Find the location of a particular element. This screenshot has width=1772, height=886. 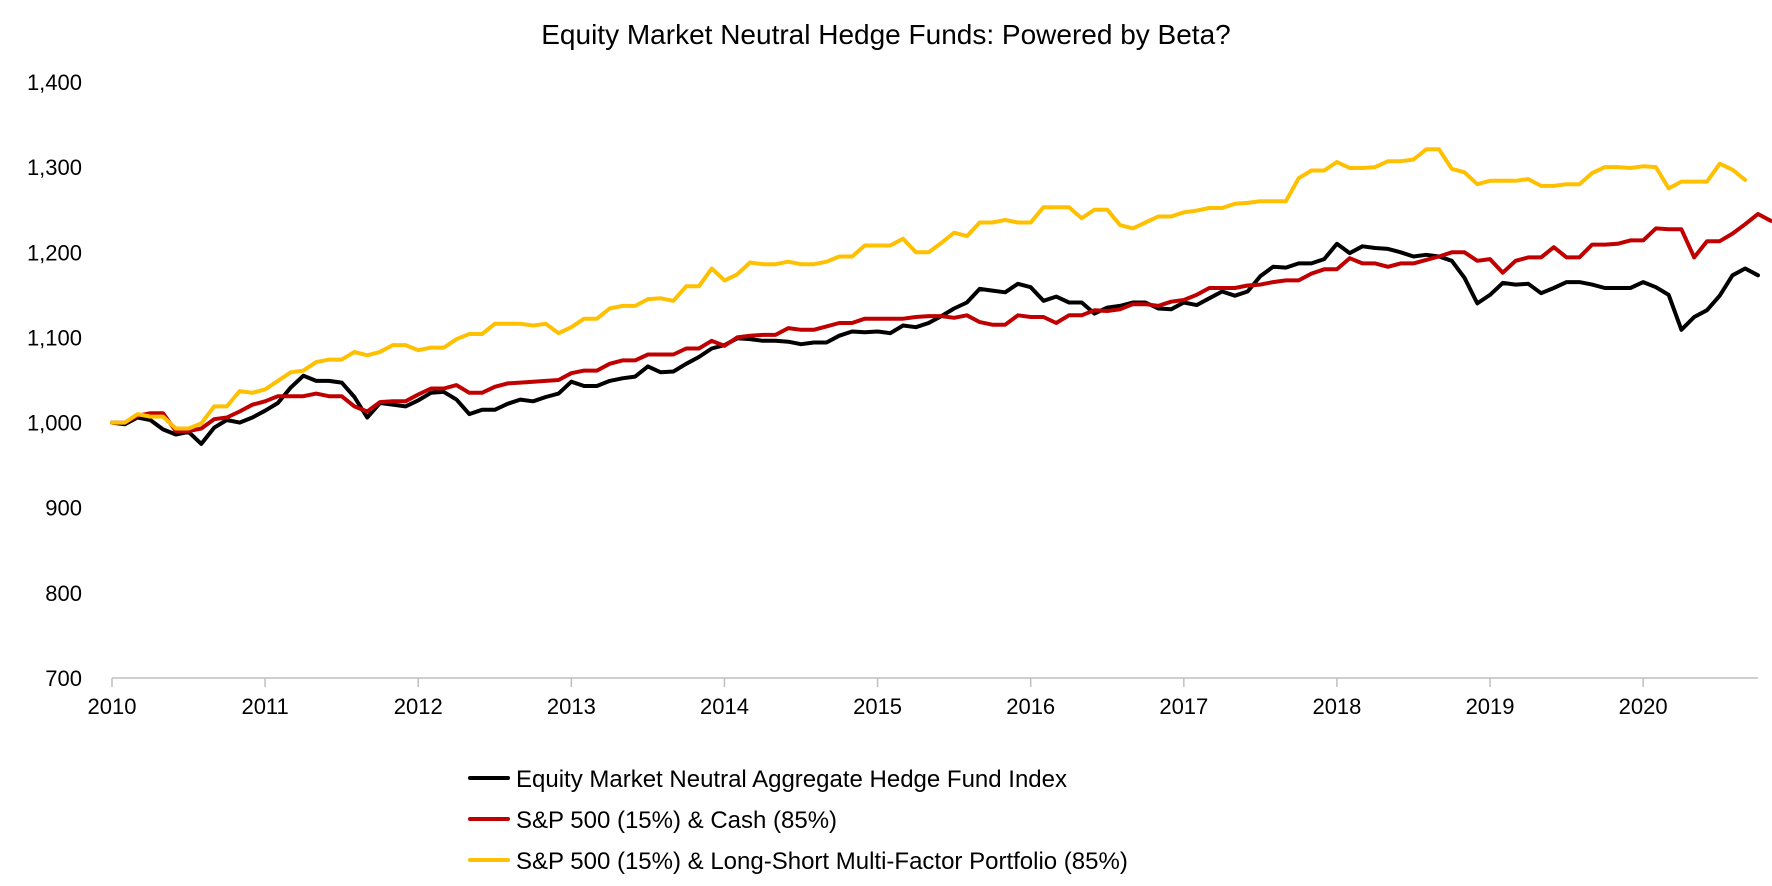

x-tick-label-5: 2015 is located at coordinates (877, 706).